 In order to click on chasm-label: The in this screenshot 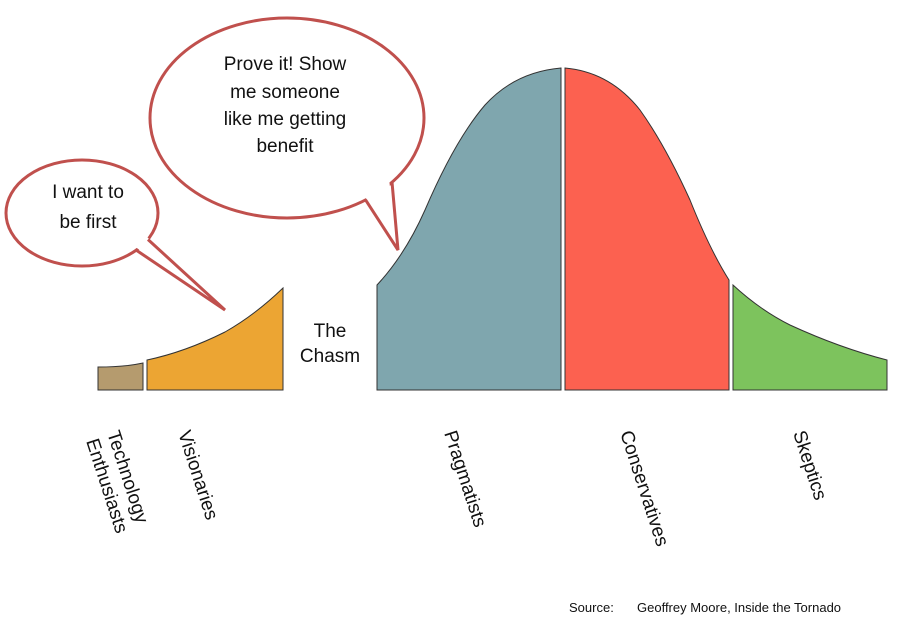, I will do `click(330, 331)`.